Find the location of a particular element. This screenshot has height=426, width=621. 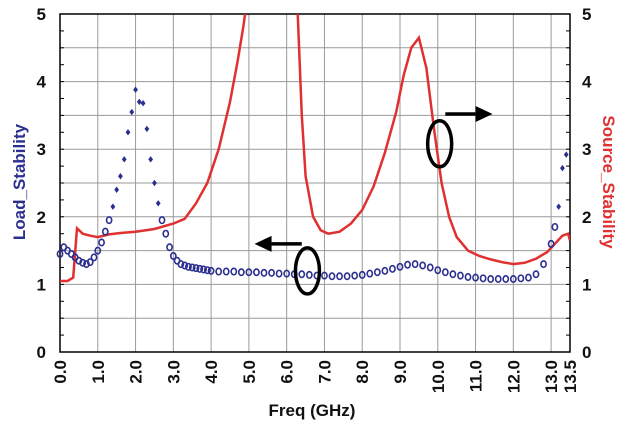

x-tick-label: 6.0 is located at coordinates (287, 372).